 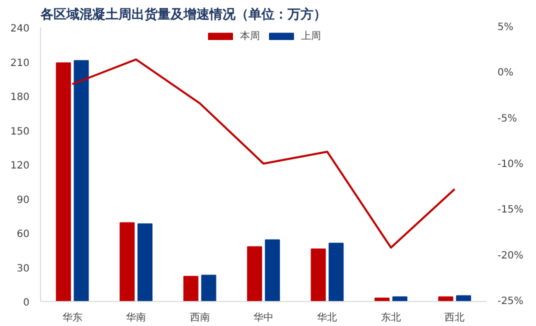 What do you see at coordinates (20, 63) in the screenshot?
I see `y-tick-label: 210` at bounding box center [20, 63].